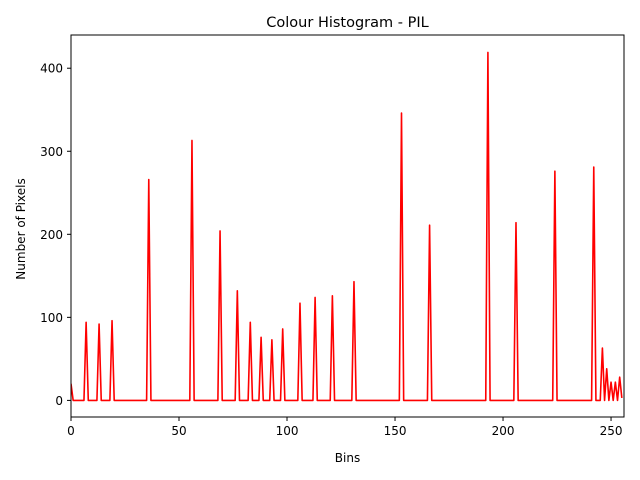  What do you see at coordinates (59, 401) in the screenshot?
I see `y-tick-label: 0` at bounding box center [59, 401].